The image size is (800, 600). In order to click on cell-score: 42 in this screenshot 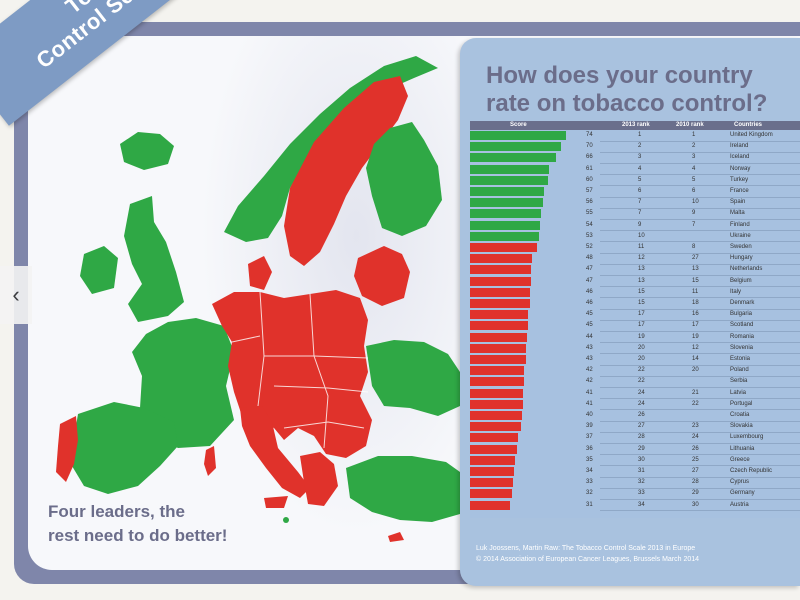, I will do `click(589, 381)`.